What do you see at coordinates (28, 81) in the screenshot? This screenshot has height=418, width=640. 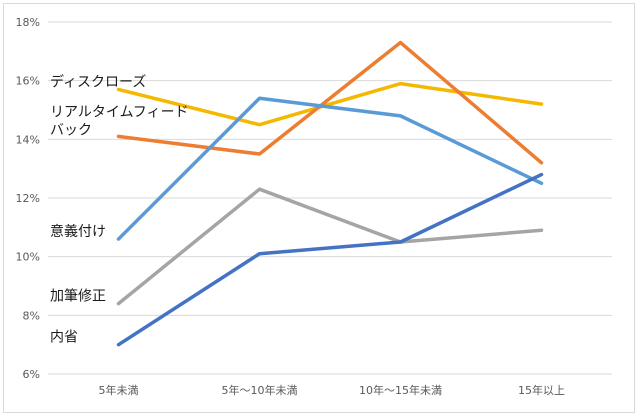 I see `y-tick-label: 16%` at bounding box center [28, 81].